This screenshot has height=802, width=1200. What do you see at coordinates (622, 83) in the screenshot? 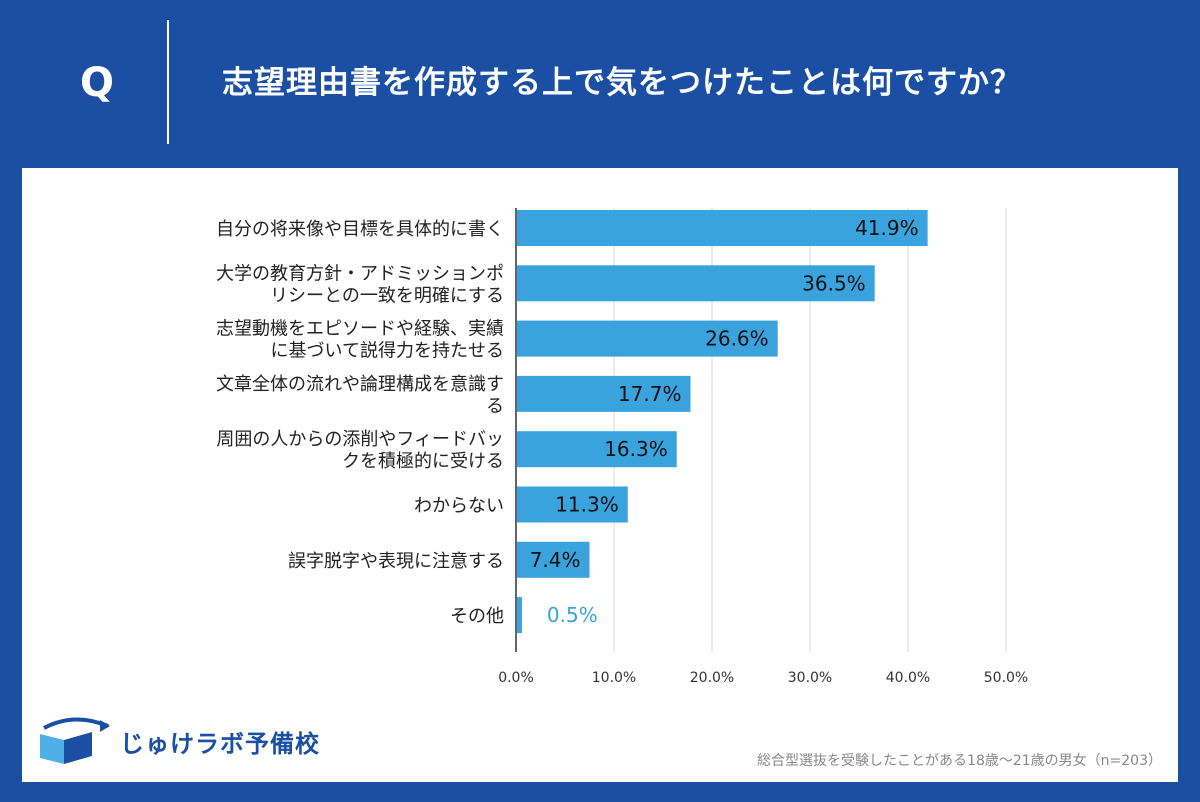
I see `question-text: 志望理由書を作成する上で気をつけたことは何ですか？` at bounding box center [622, 83].